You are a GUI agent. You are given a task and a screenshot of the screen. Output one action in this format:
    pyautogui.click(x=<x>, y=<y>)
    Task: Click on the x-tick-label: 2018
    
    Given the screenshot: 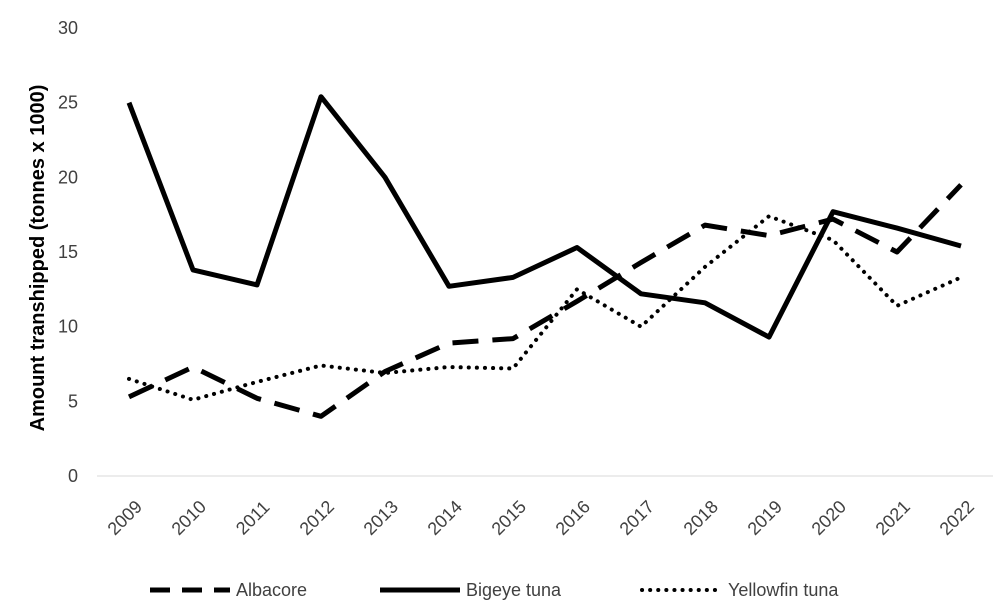 What is the action you would take?
    pyautogui.click(x=701, y=518)
    